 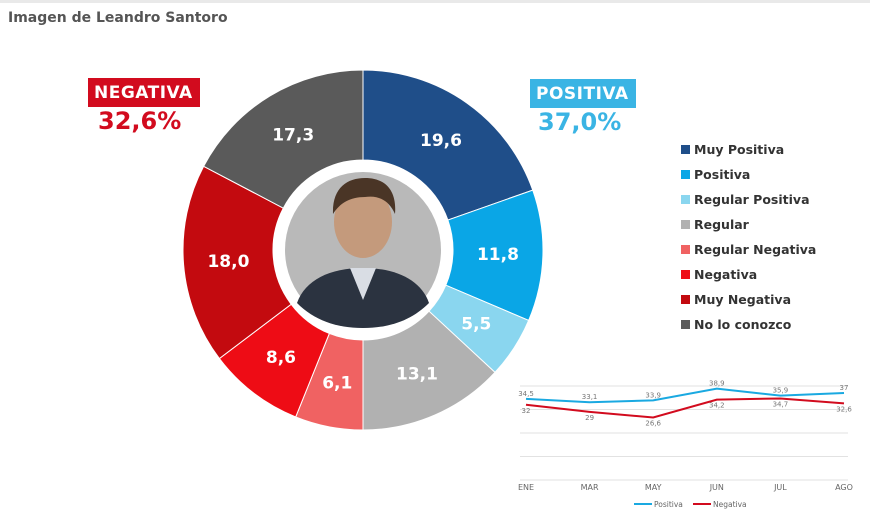 I want to click on legend-label: Regular Negativa, so click(x=755, y=249).